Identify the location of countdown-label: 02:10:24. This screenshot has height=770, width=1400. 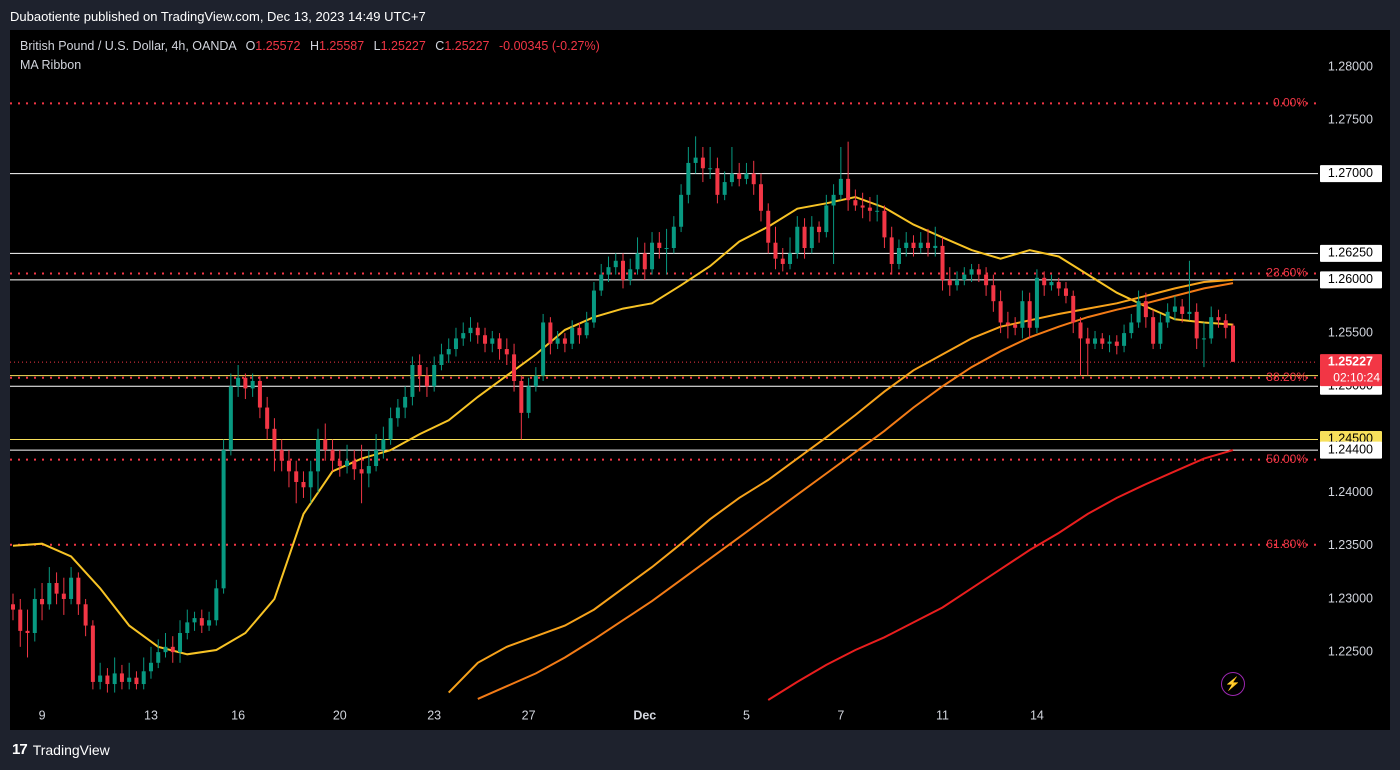
(1356, 377).